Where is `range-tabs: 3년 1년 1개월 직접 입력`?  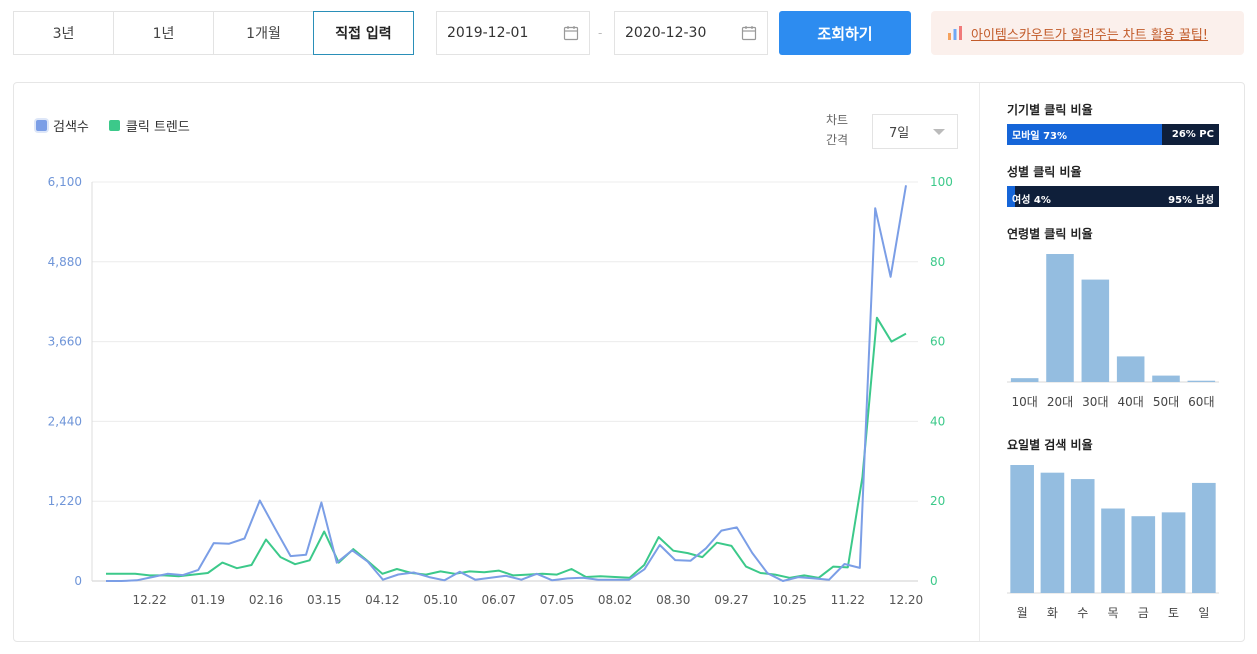 range-tabs: 3년 1년 1개월 직접 입력 is located at coordinates (213, 33).